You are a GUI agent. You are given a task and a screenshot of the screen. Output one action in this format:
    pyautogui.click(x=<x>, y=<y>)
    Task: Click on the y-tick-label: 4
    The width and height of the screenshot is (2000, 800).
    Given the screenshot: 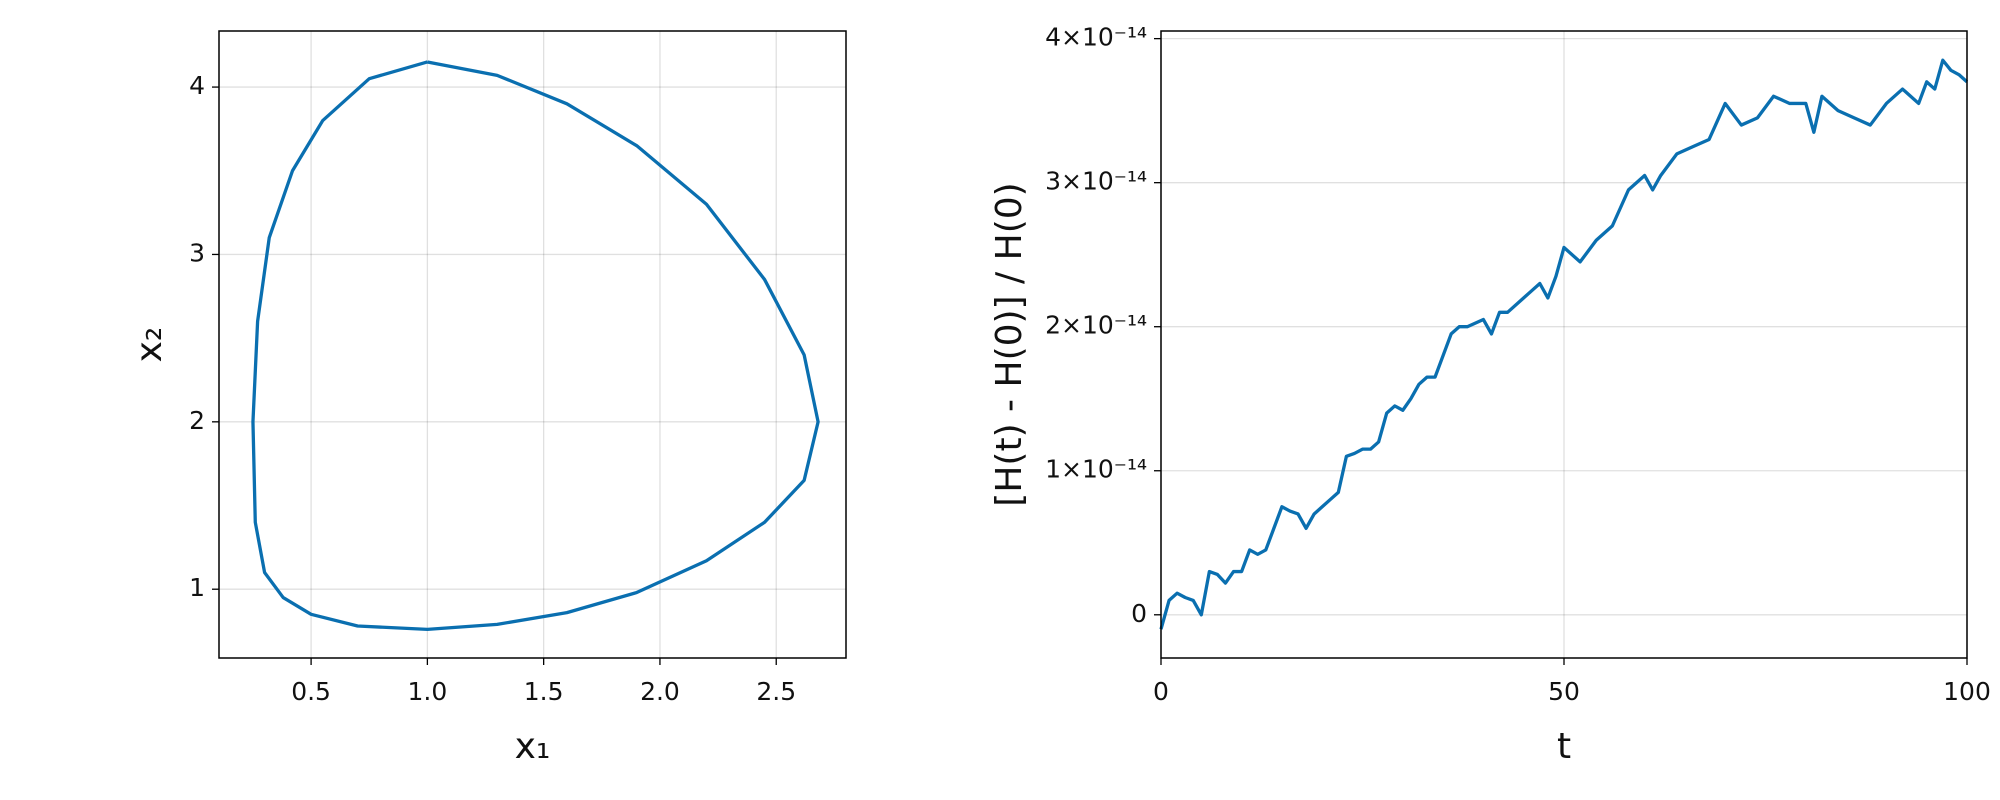 What is the action you would take?
    pyautogui.click(x=197, y=85)
    